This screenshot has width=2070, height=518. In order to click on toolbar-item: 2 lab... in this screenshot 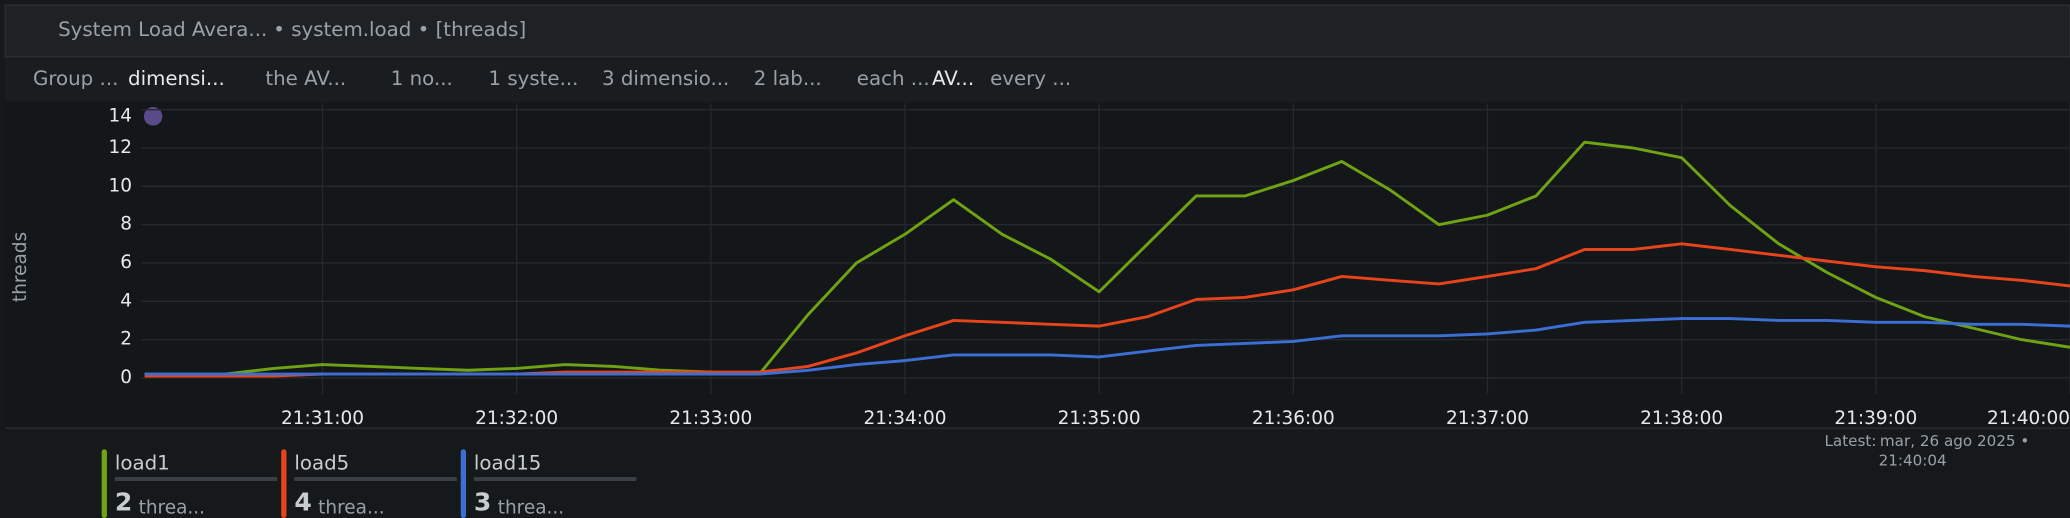, I will do `click(788, 78)`.